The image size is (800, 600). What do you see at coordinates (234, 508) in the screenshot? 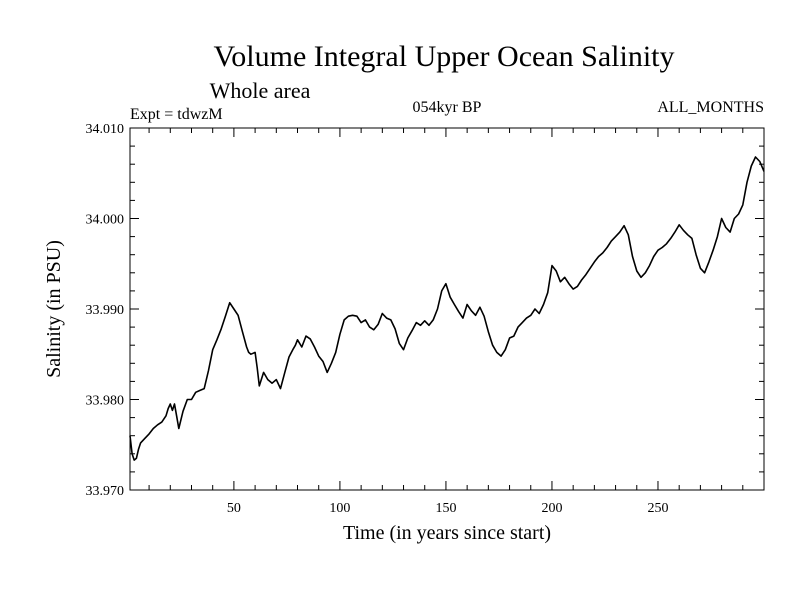
I see `x-tick-label: 50` at bounding box center [234, 508].